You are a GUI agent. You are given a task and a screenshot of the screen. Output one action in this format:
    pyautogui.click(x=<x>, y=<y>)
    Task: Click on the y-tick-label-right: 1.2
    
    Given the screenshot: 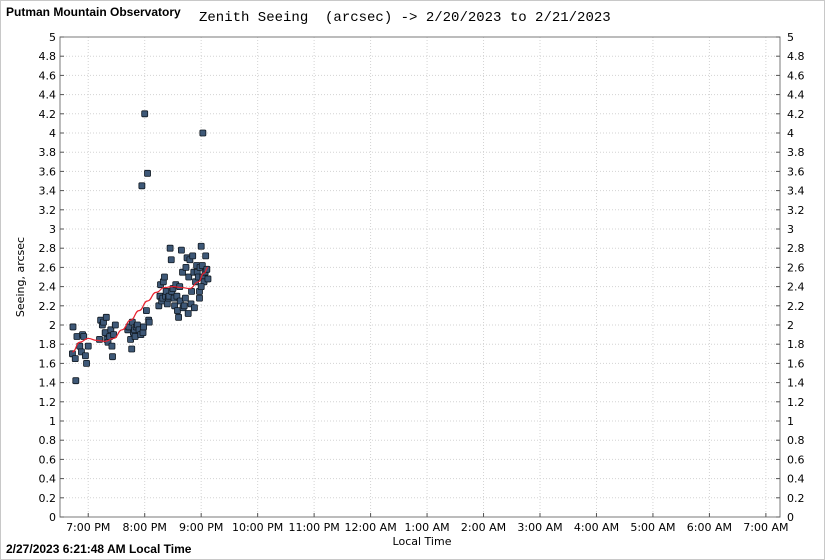 What is the action you would take?
    pyautogui.click(x=796, y=402)
    